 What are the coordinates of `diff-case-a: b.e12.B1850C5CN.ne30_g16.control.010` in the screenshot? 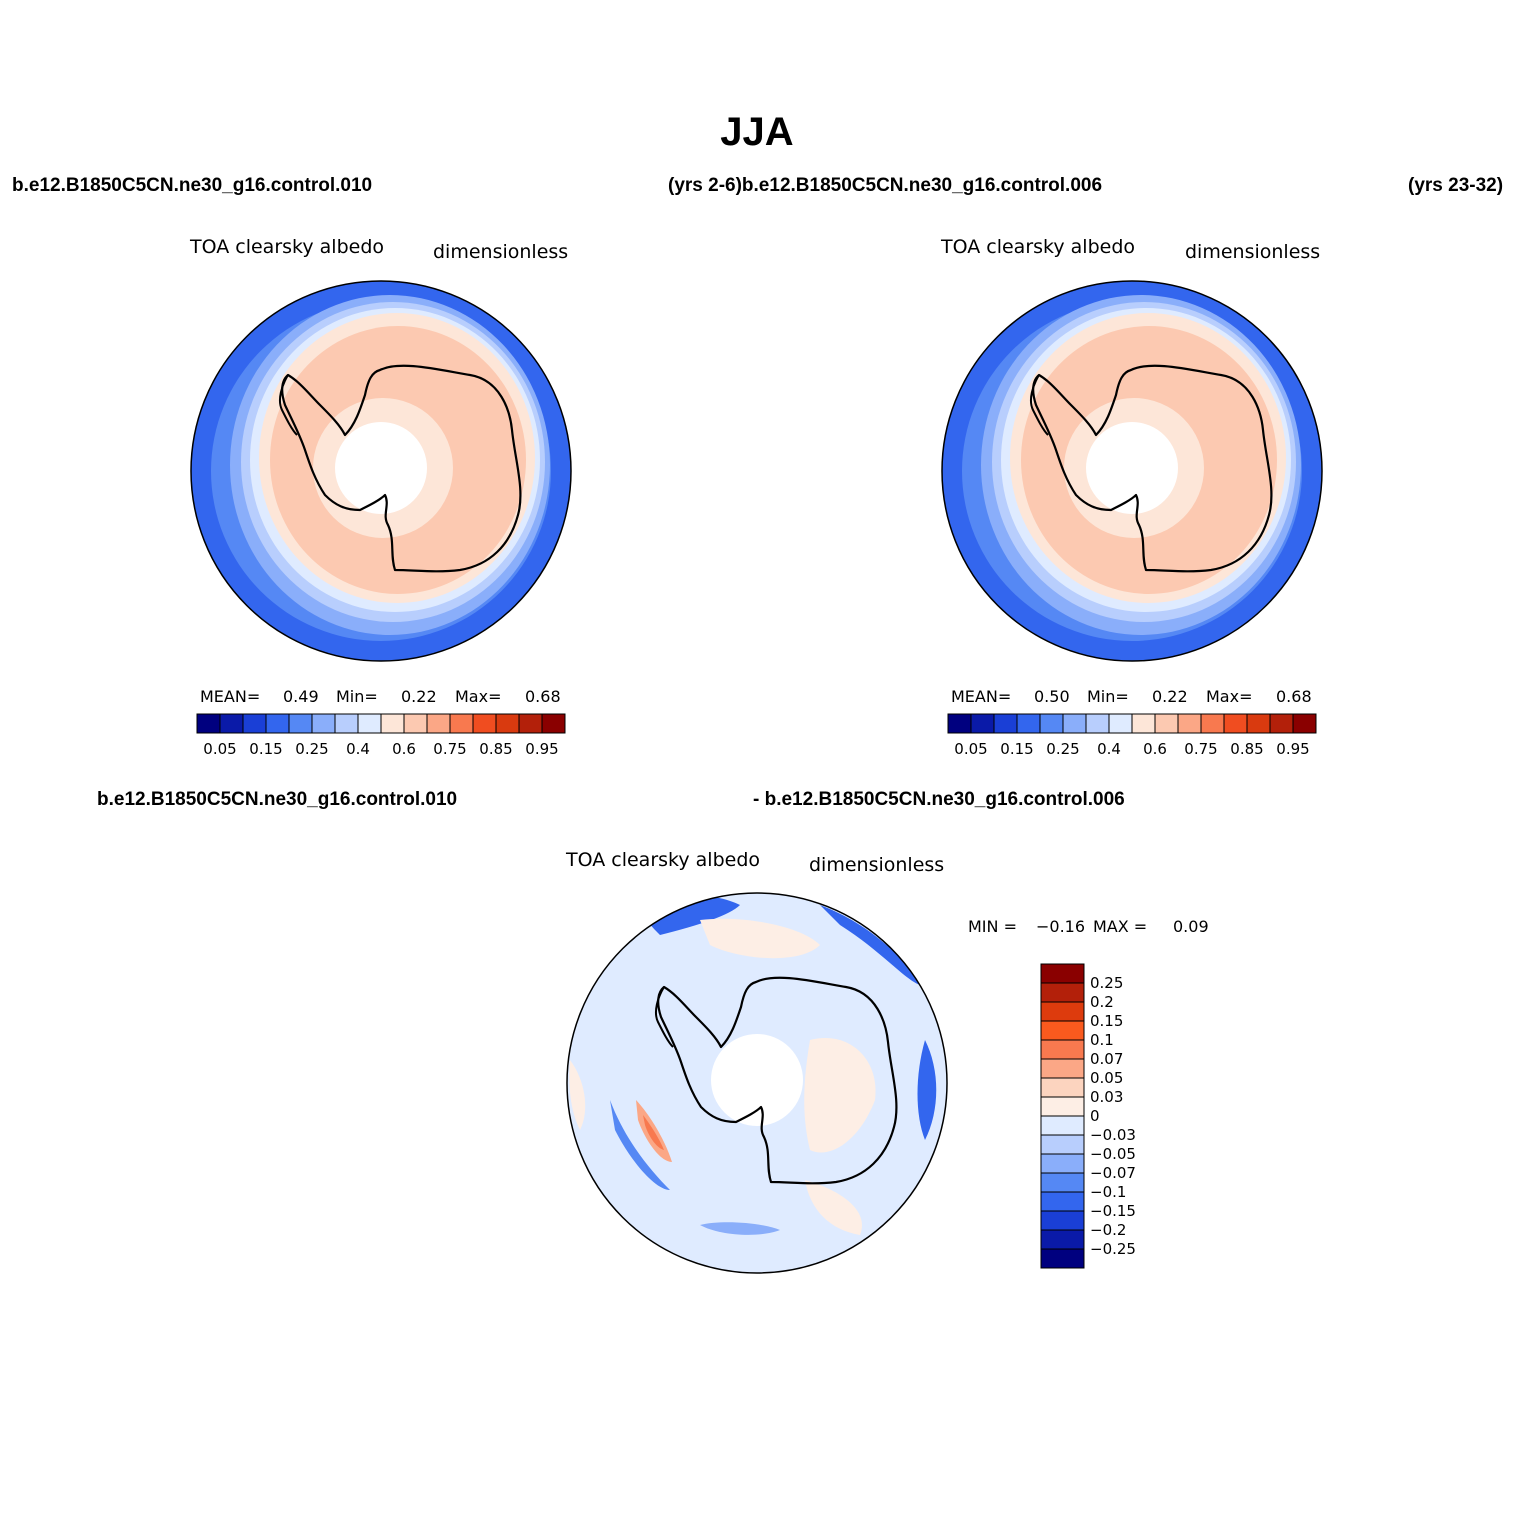 It's located at (277, 799).